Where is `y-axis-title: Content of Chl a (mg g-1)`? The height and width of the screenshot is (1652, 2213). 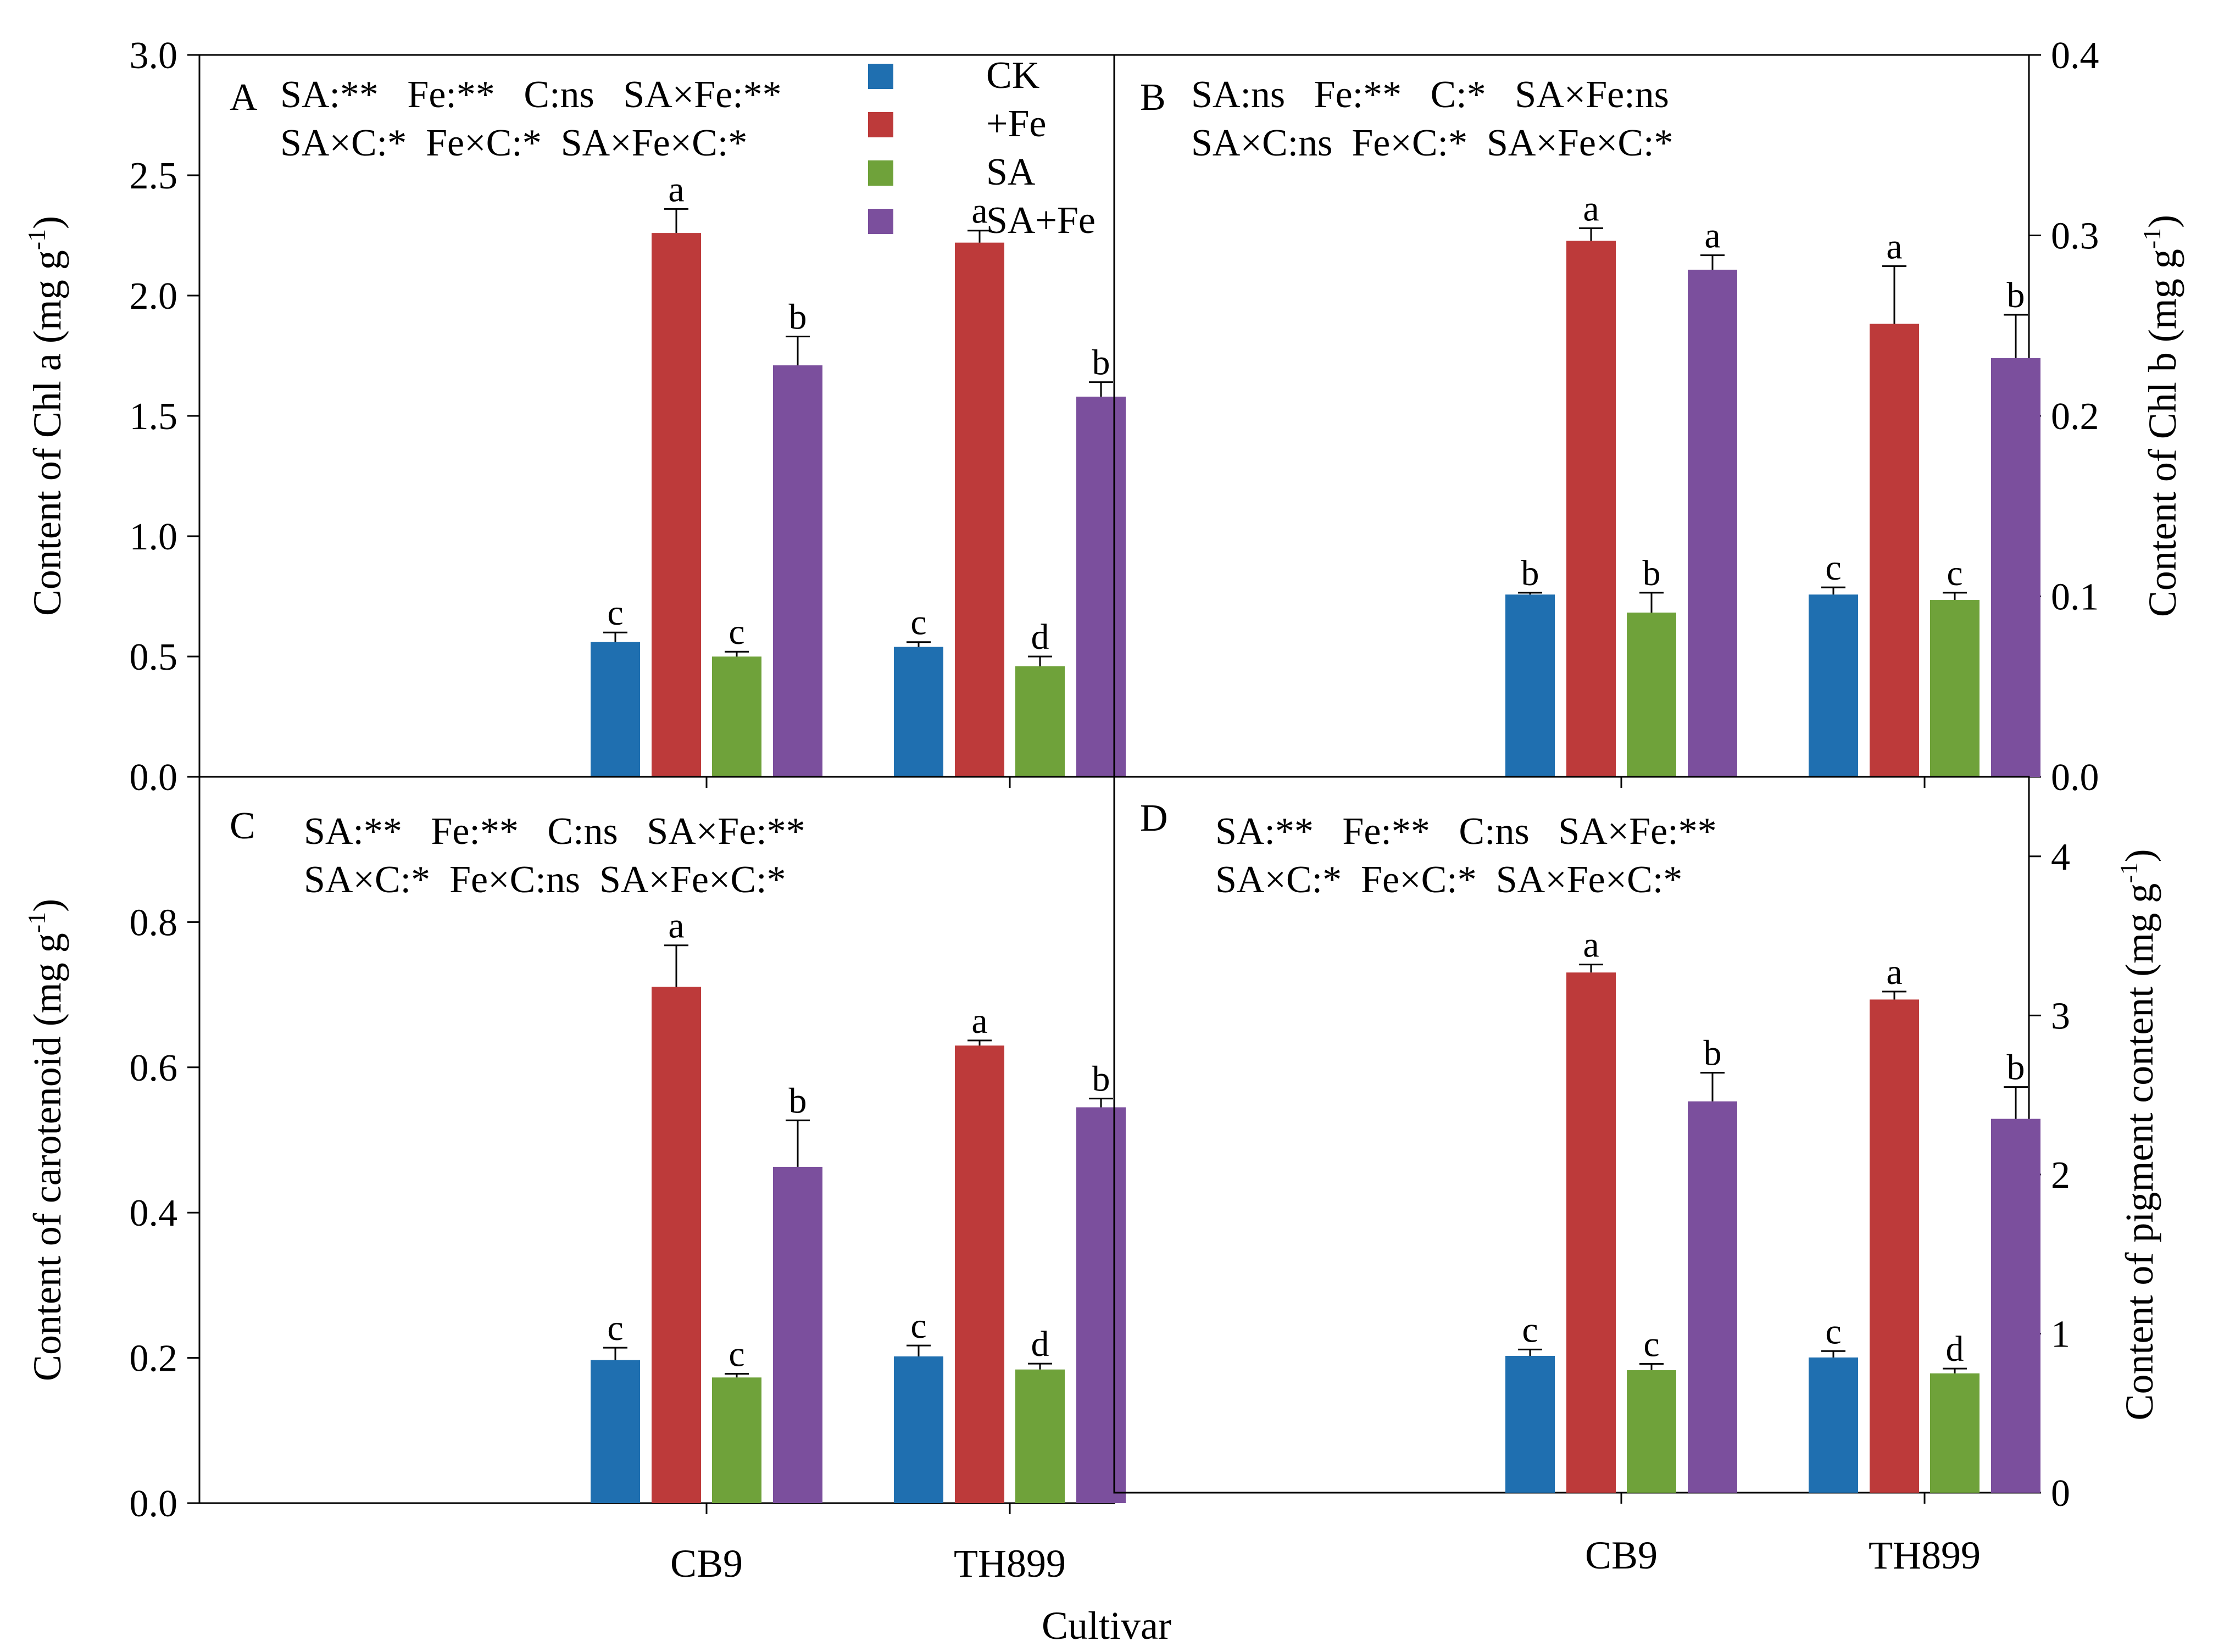 y-axis-title: Content of Chl a (mg g-1) is located at coordinates (46, 416).